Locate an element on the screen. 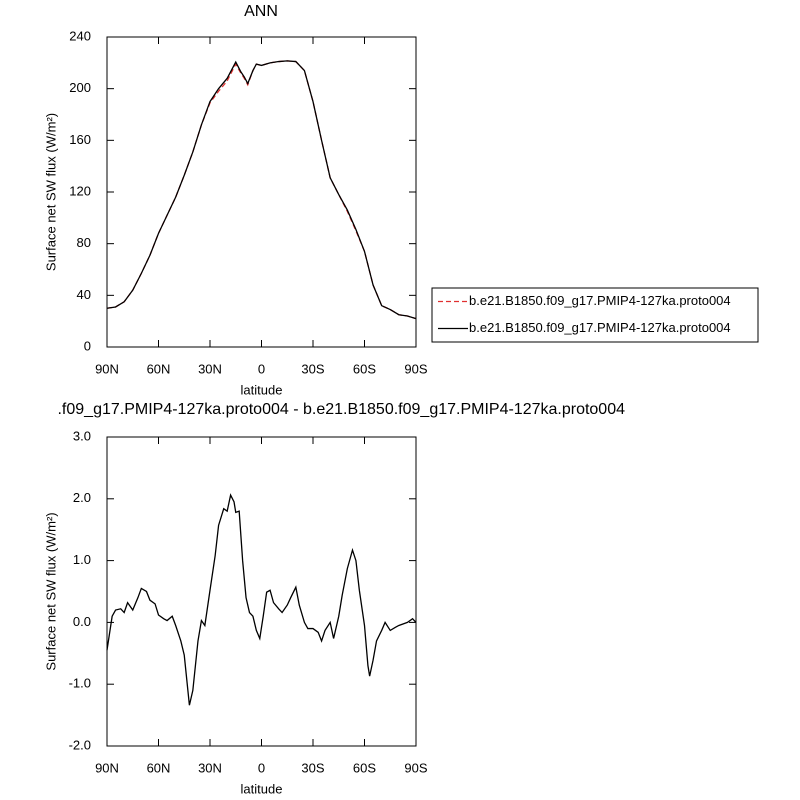 The height and width of the screenshot is (800, 800). y-tick-label: 80 is located at coordinates (84, 242).